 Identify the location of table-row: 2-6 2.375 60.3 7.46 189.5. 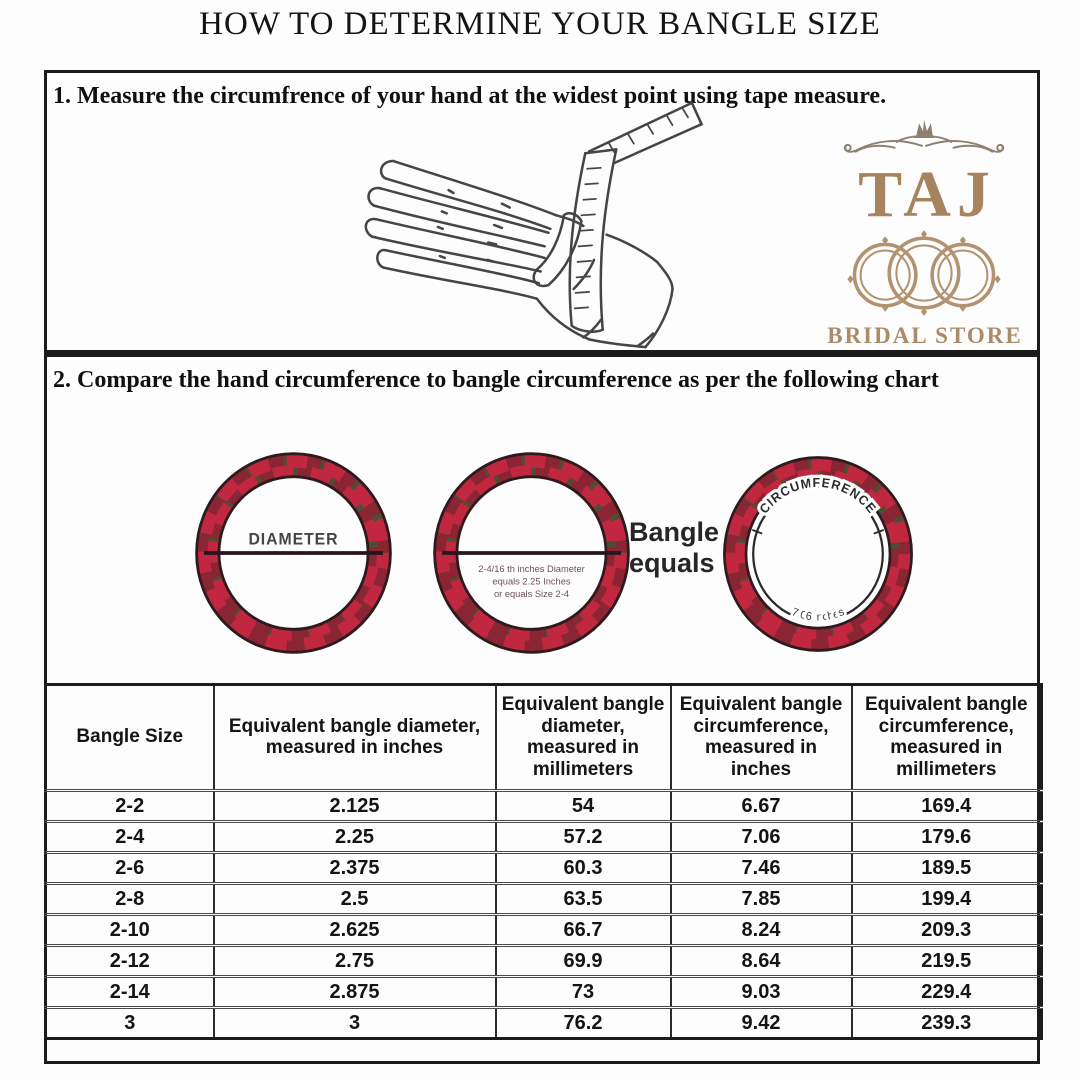
(543, 867).